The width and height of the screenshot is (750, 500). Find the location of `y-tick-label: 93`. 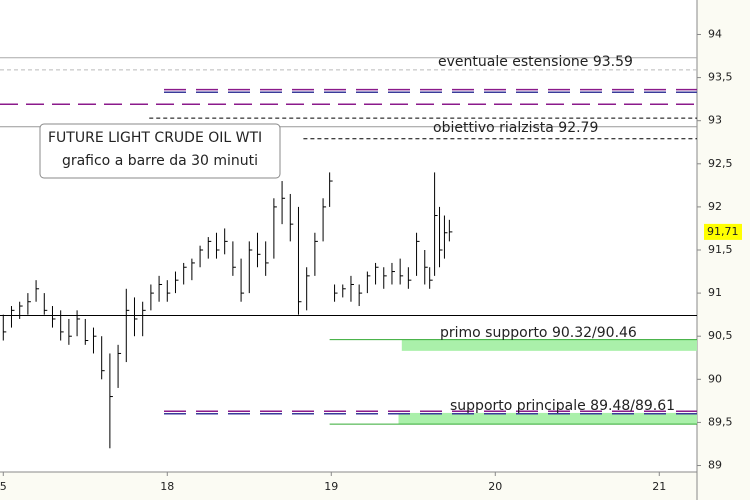

y-tick-label: 93 is located at coordinates (715, 120).